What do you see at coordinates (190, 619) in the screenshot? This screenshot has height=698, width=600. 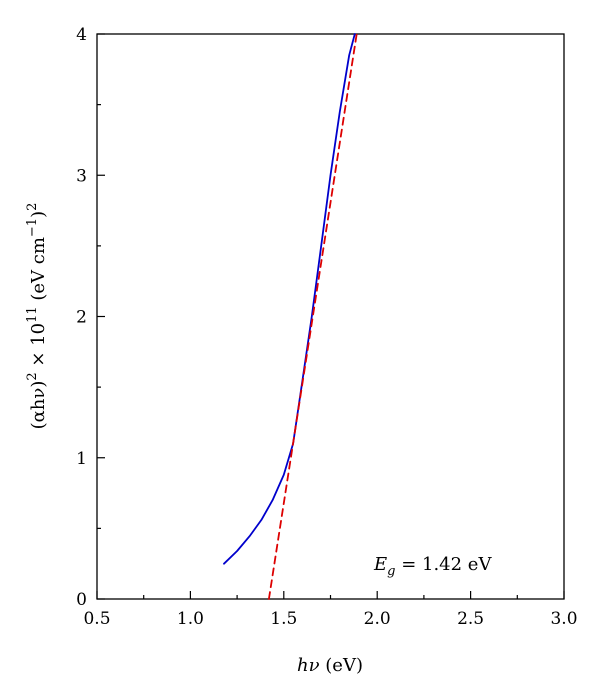 I see `x-tick-label: 1.0` at bounding box center [190, 619].